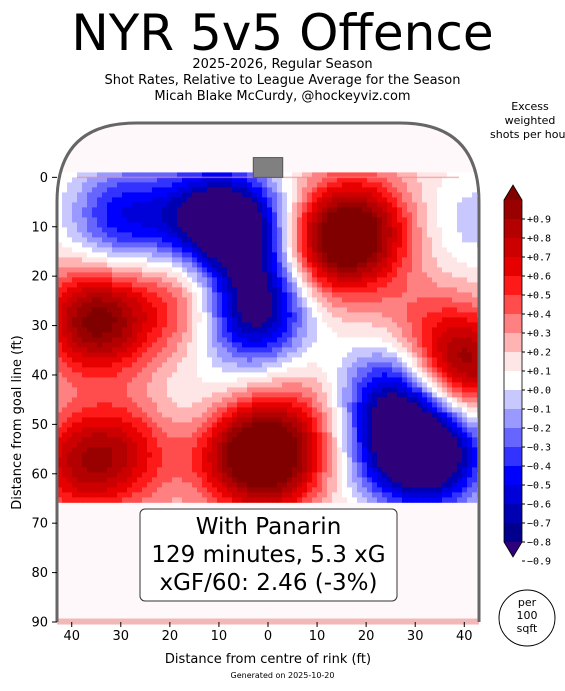  Describe the element at coordinates (539, 239) in the screenshot. I see `colorbar-tick-label: +0.8` at that location.